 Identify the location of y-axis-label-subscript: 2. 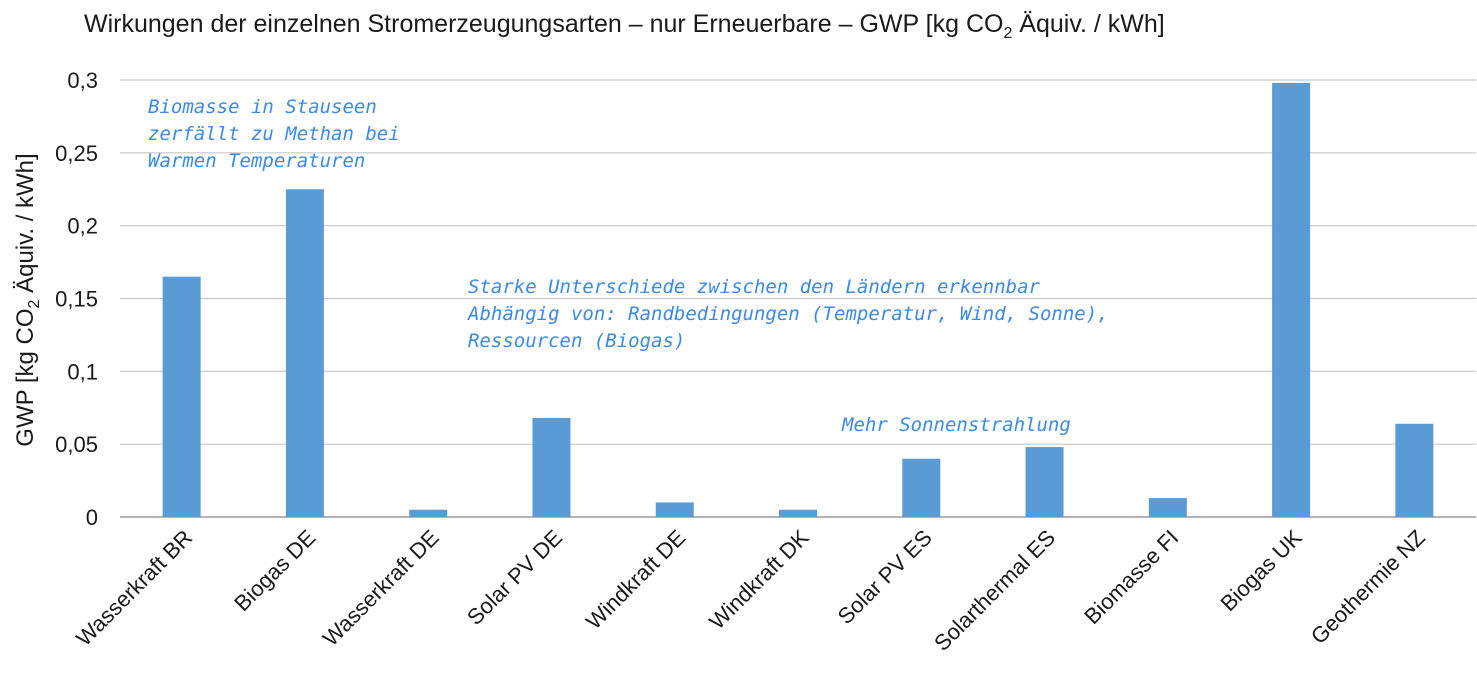
(34, 303).